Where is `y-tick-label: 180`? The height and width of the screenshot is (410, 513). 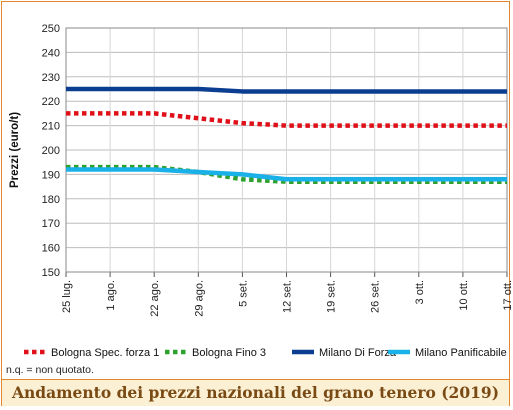
y-tick-label: 180 is located at coordinates (51, 200).